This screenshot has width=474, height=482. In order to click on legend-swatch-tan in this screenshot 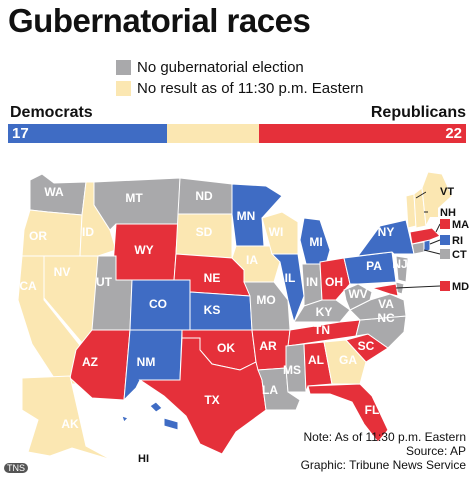, I will do `click(123, 88)`.